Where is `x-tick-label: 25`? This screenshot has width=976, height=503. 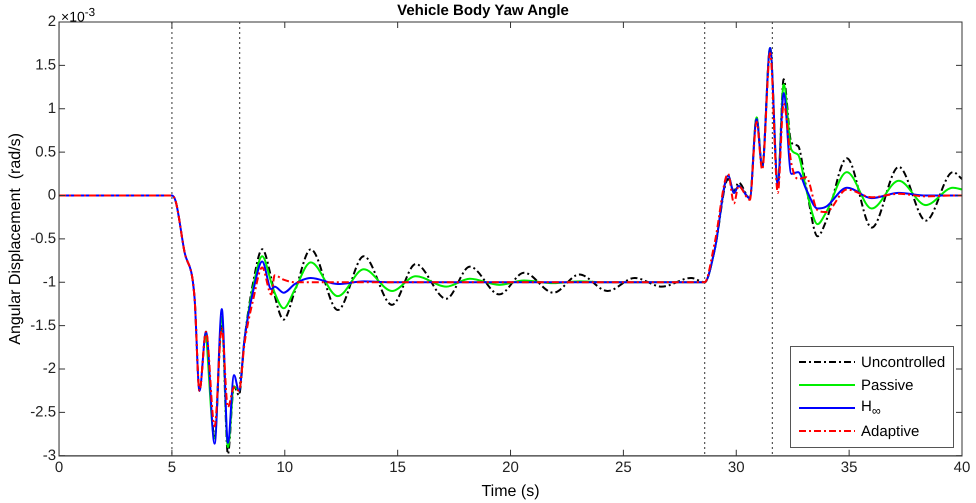 x-tick-label: 25 is located at coordinates (623, 467).